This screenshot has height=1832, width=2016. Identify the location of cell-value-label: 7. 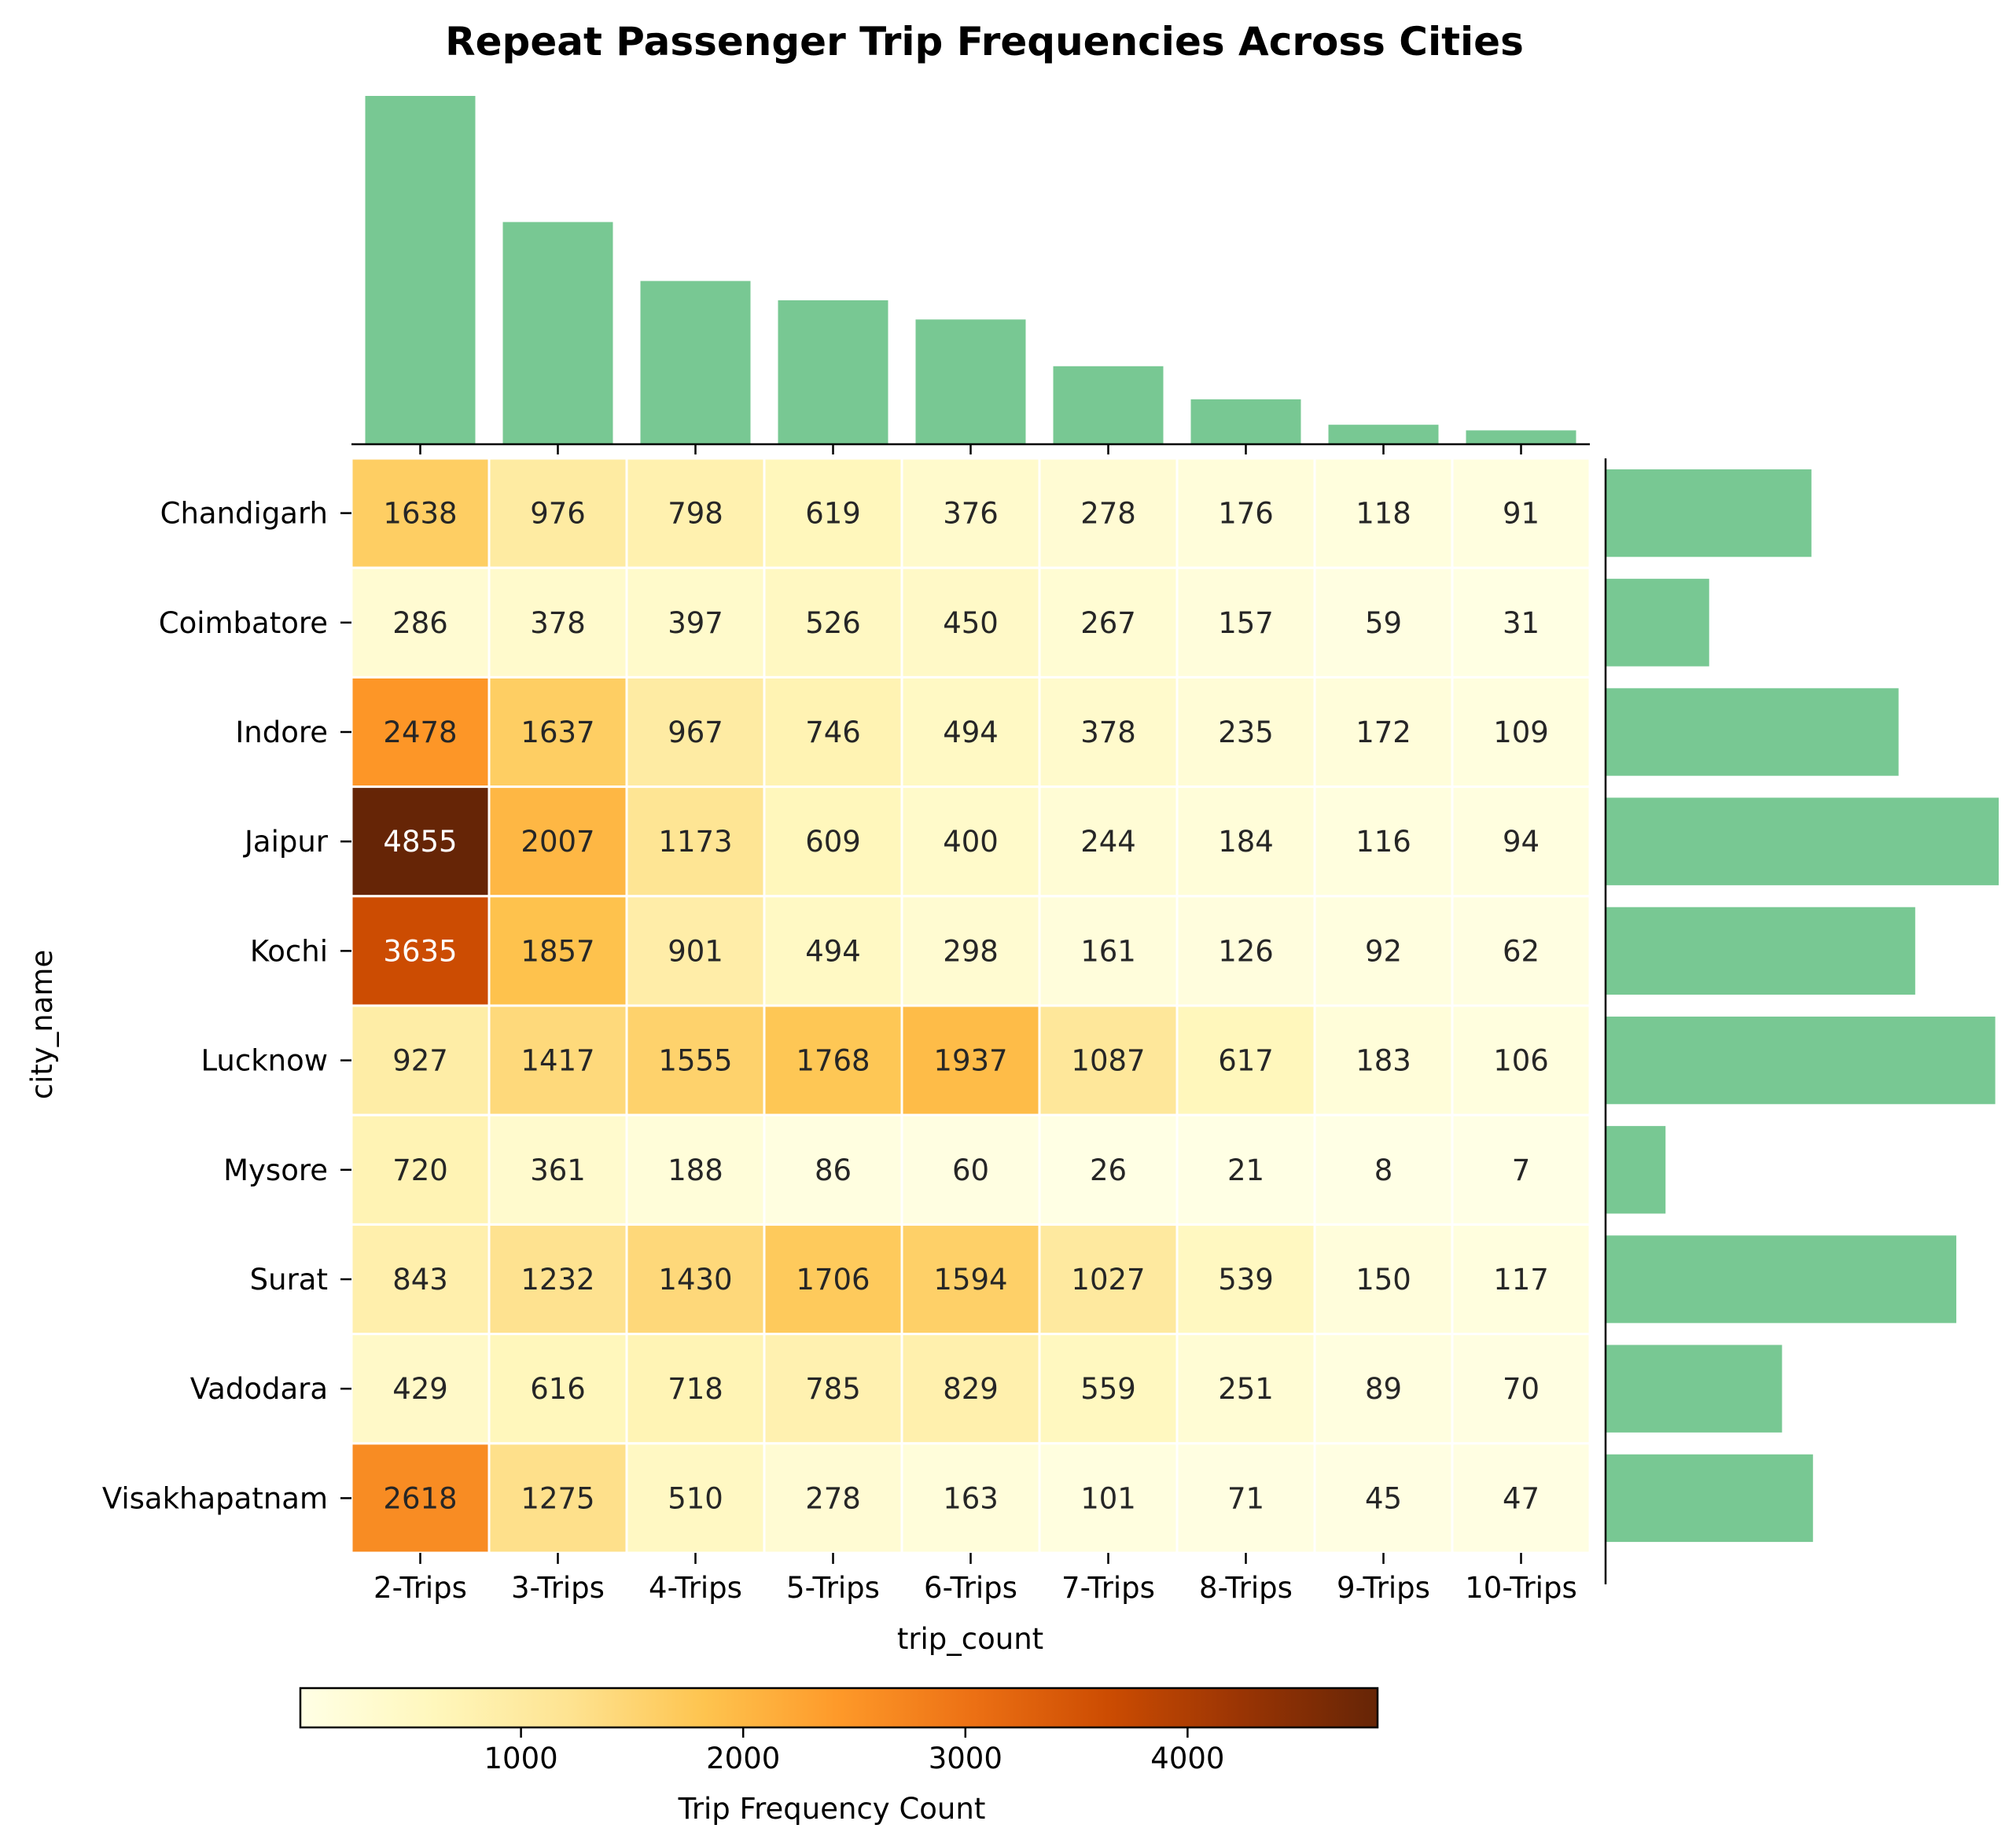
(1521, 1170).